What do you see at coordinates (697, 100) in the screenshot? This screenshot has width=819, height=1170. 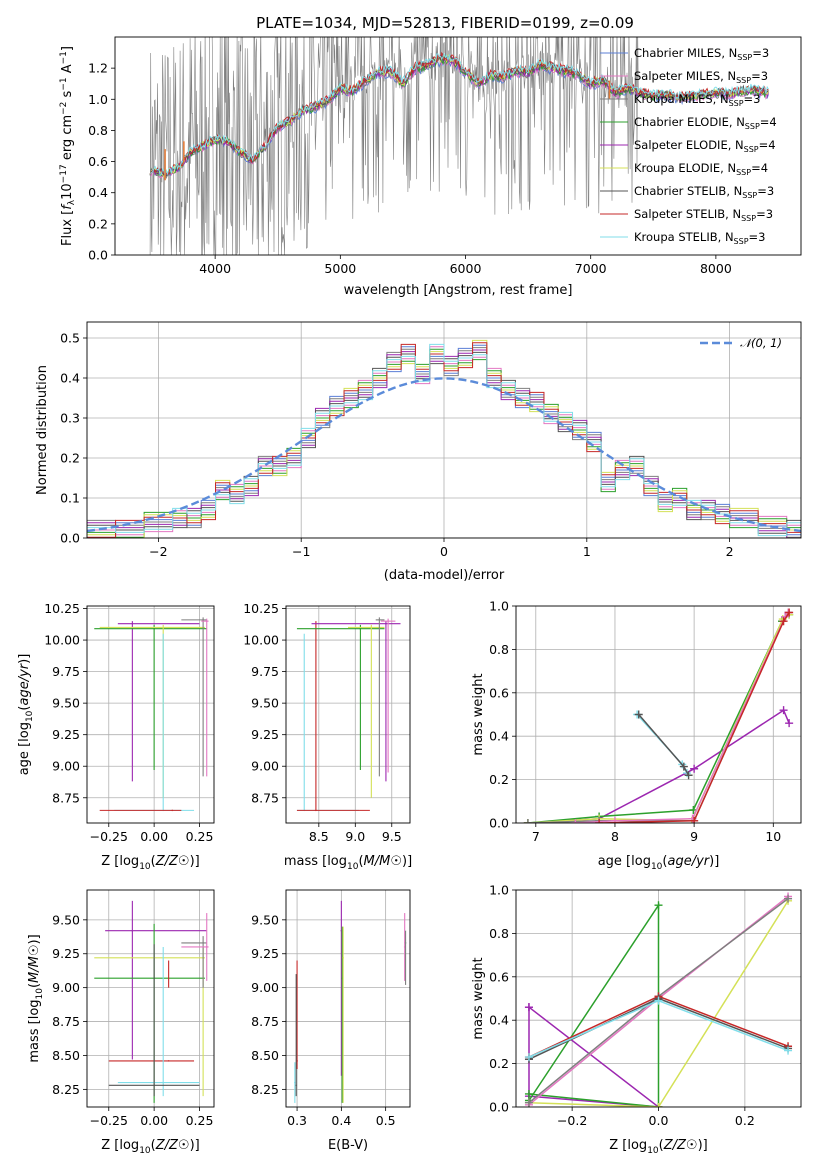 I see `legend-entry: Kroupa MILES, NSSP=3` at bounding box center [697, 100].